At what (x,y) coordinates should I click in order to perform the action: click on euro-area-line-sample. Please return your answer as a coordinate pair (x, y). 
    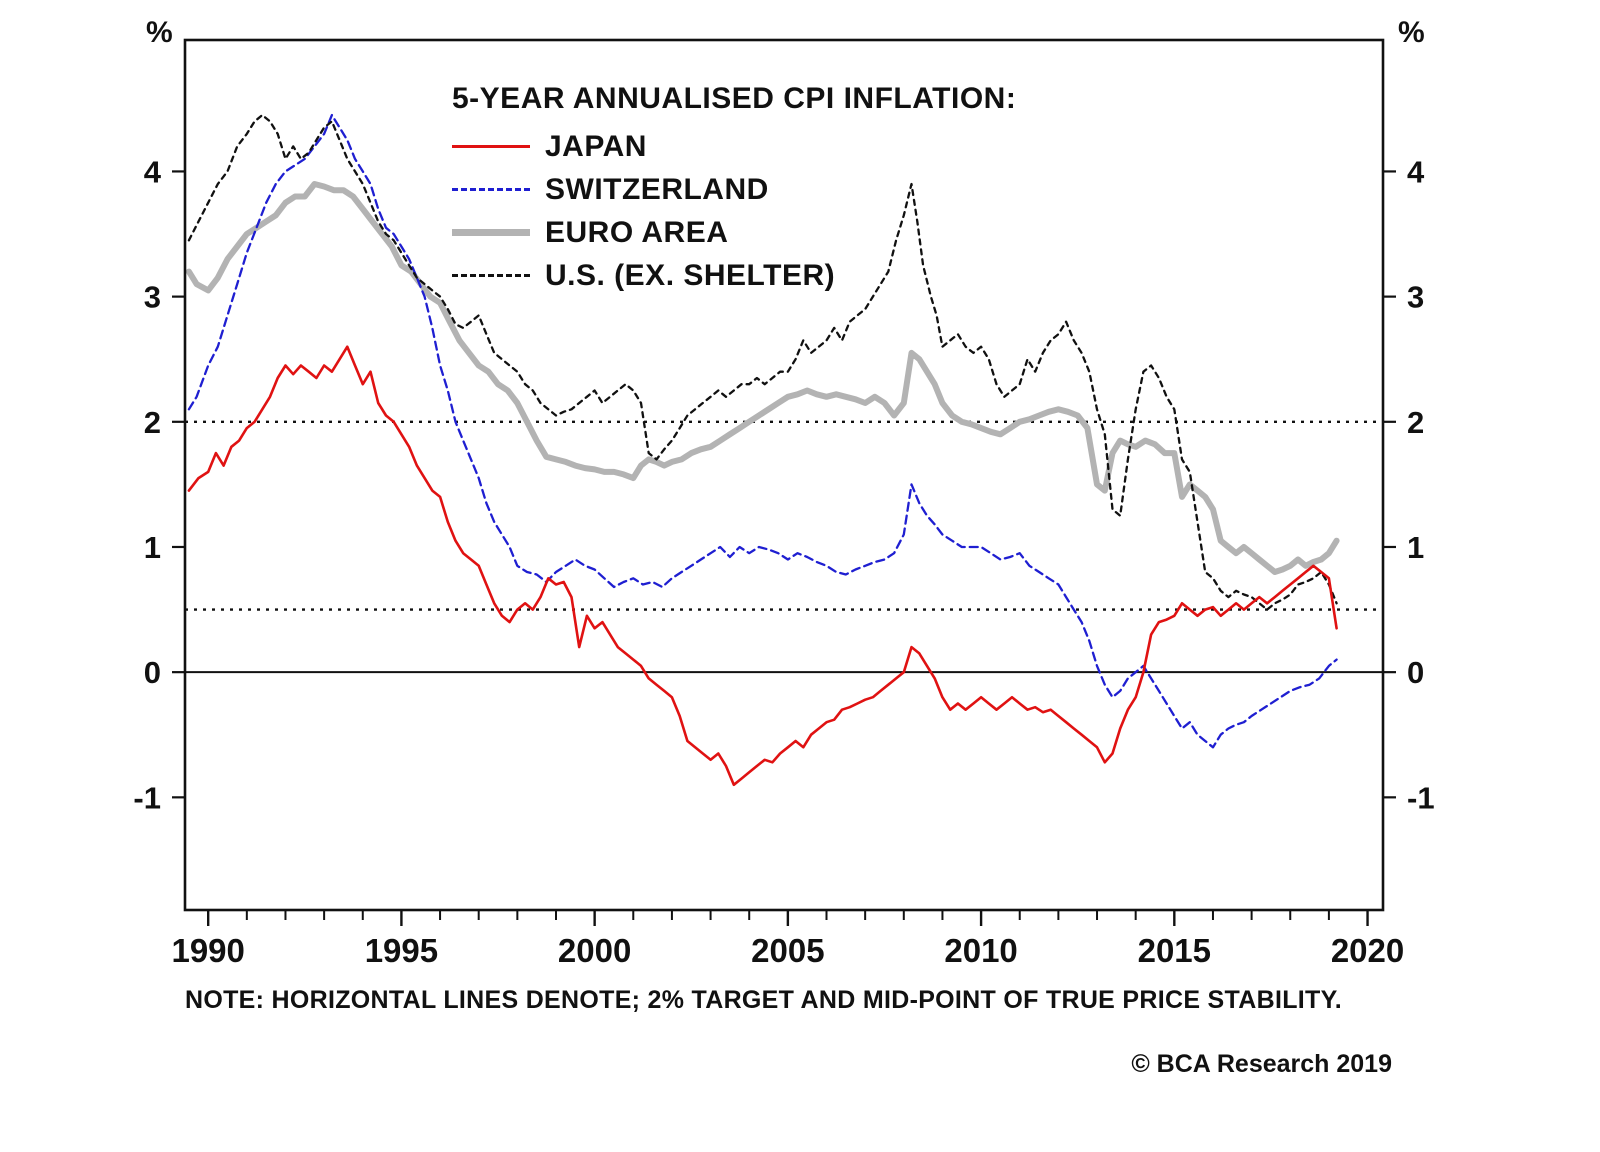
    Looking at the image, I should click on (491, 232).